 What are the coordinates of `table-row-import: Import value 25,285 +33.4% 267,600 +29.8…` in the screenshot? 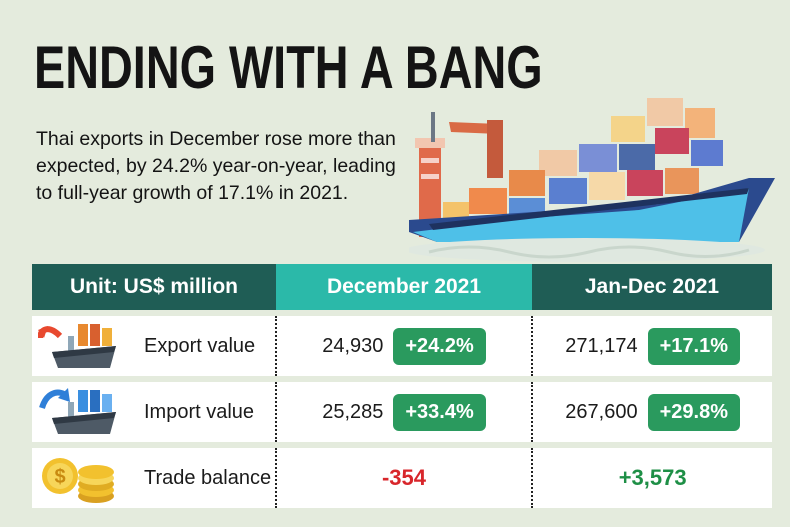 It's located at (402, 412).